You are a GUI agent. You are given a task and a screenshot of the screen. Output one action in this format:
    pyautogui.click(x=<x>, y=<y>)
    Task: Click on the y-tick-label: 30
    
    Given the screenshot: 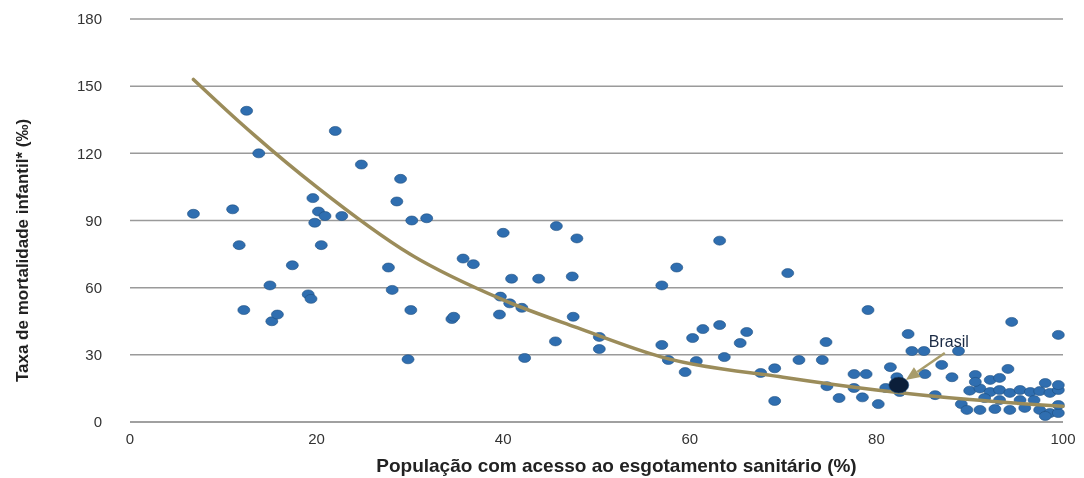 What is the action you would take?
    pyautogui.click(x=93, y=355)
    